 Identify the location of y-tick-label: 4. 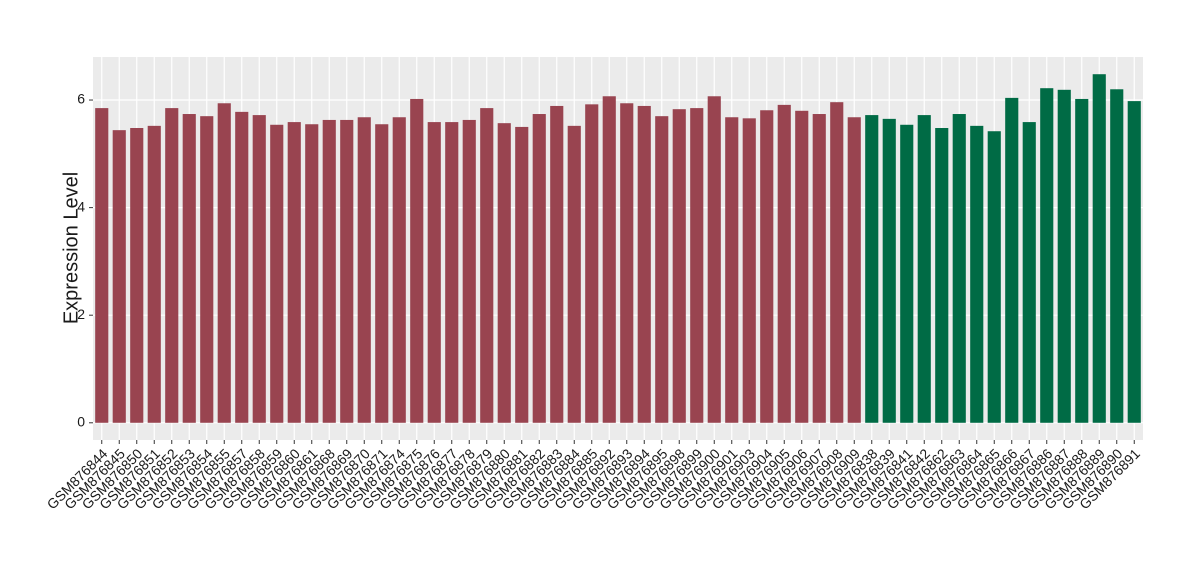
(81, 206).